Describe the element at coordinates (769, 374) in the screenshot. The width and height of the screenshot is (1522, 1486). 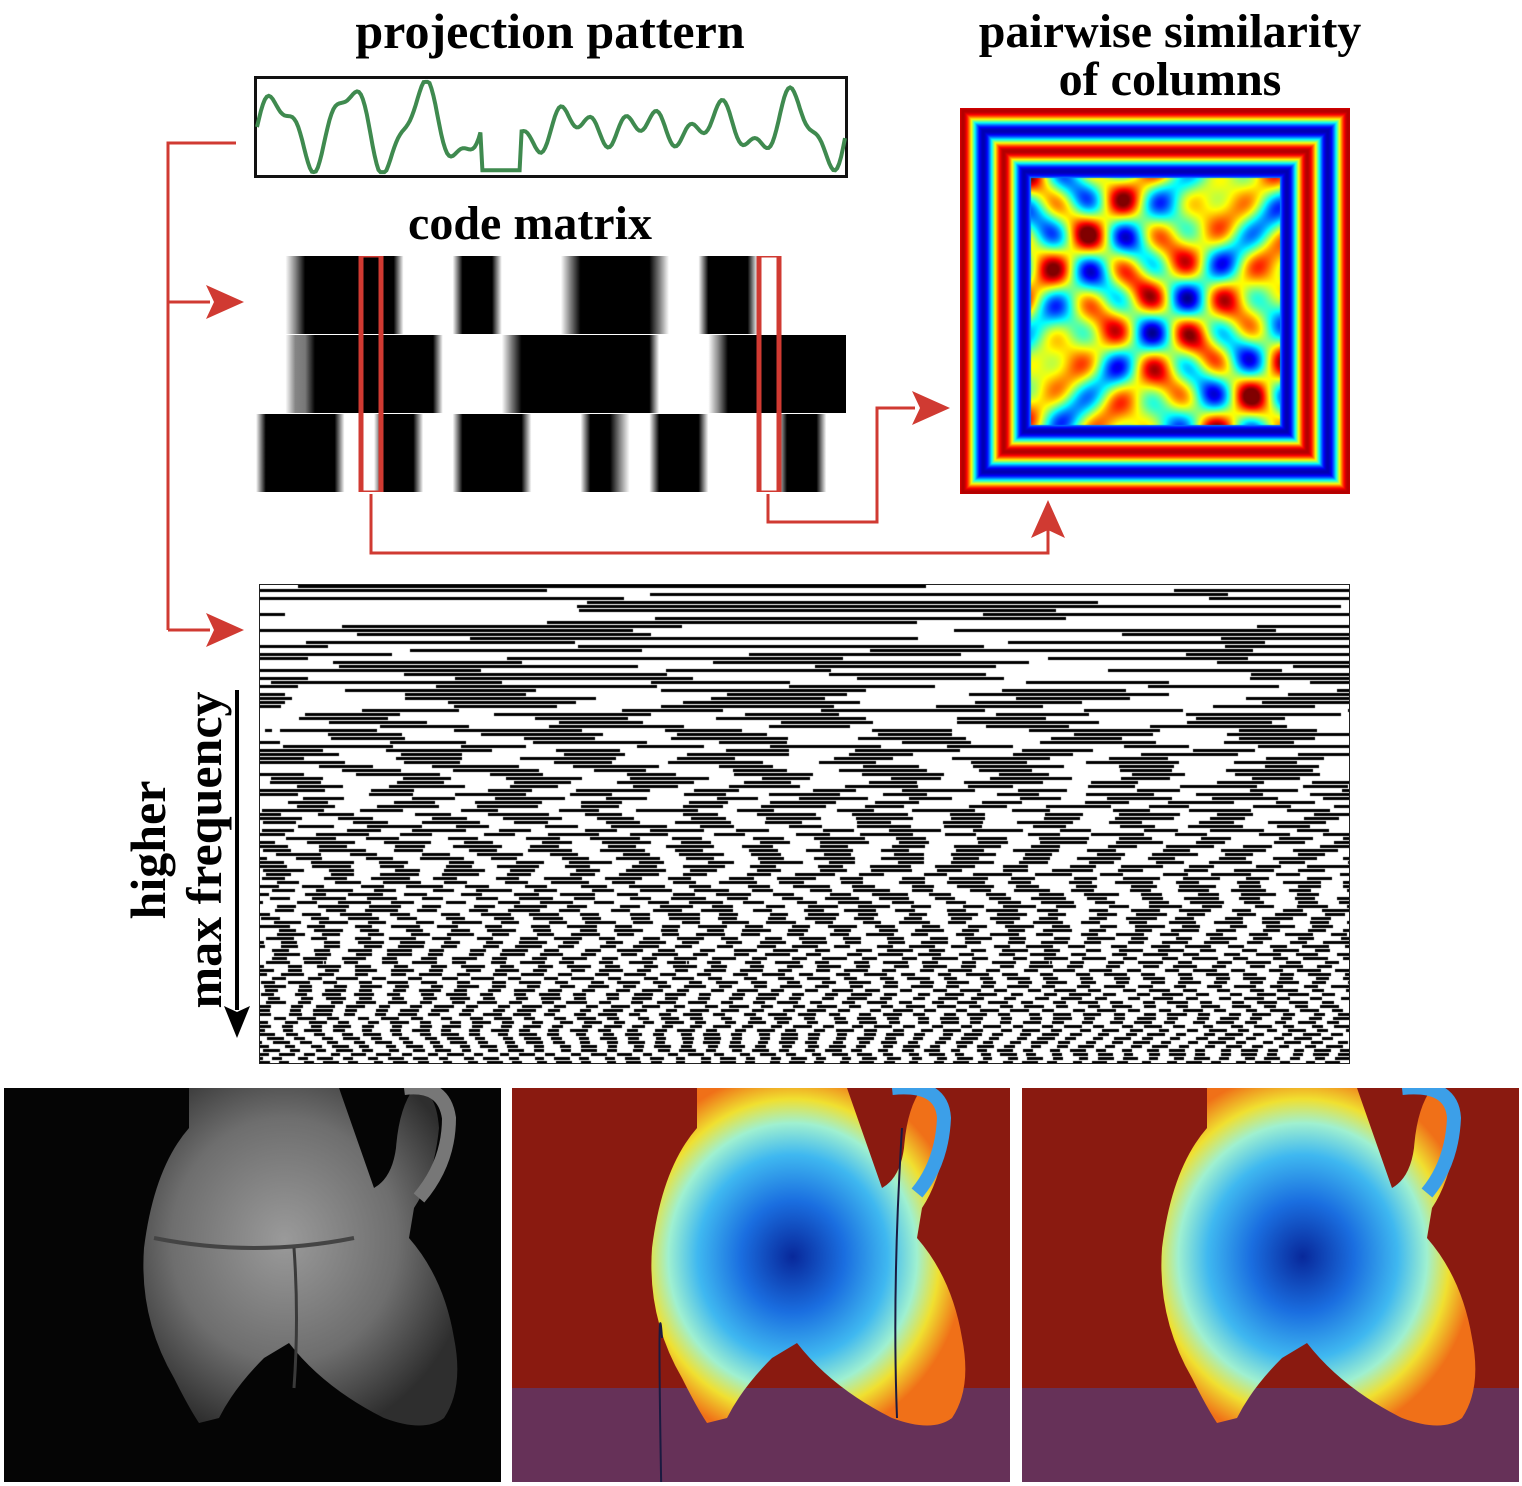
I see `code-matrix-column-highlight-right` at that location.